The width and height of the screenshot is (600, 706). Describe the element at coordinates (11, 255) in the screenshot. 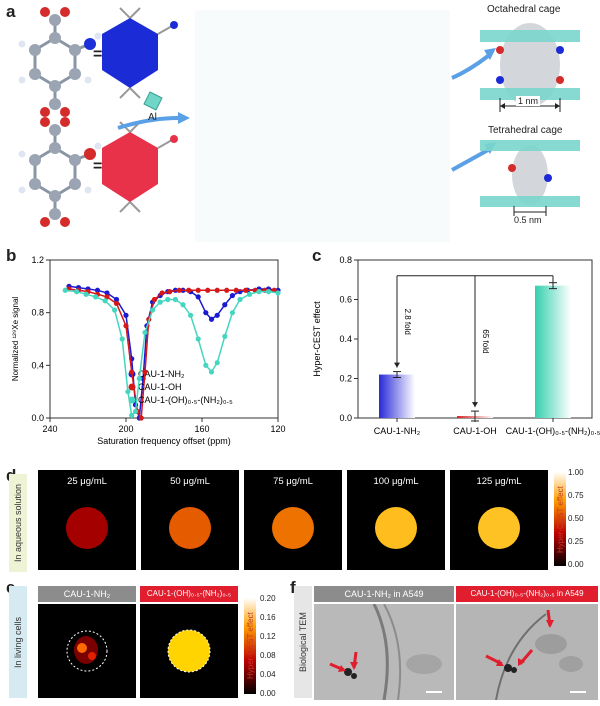

I see `panel-b-label: b` at that location.